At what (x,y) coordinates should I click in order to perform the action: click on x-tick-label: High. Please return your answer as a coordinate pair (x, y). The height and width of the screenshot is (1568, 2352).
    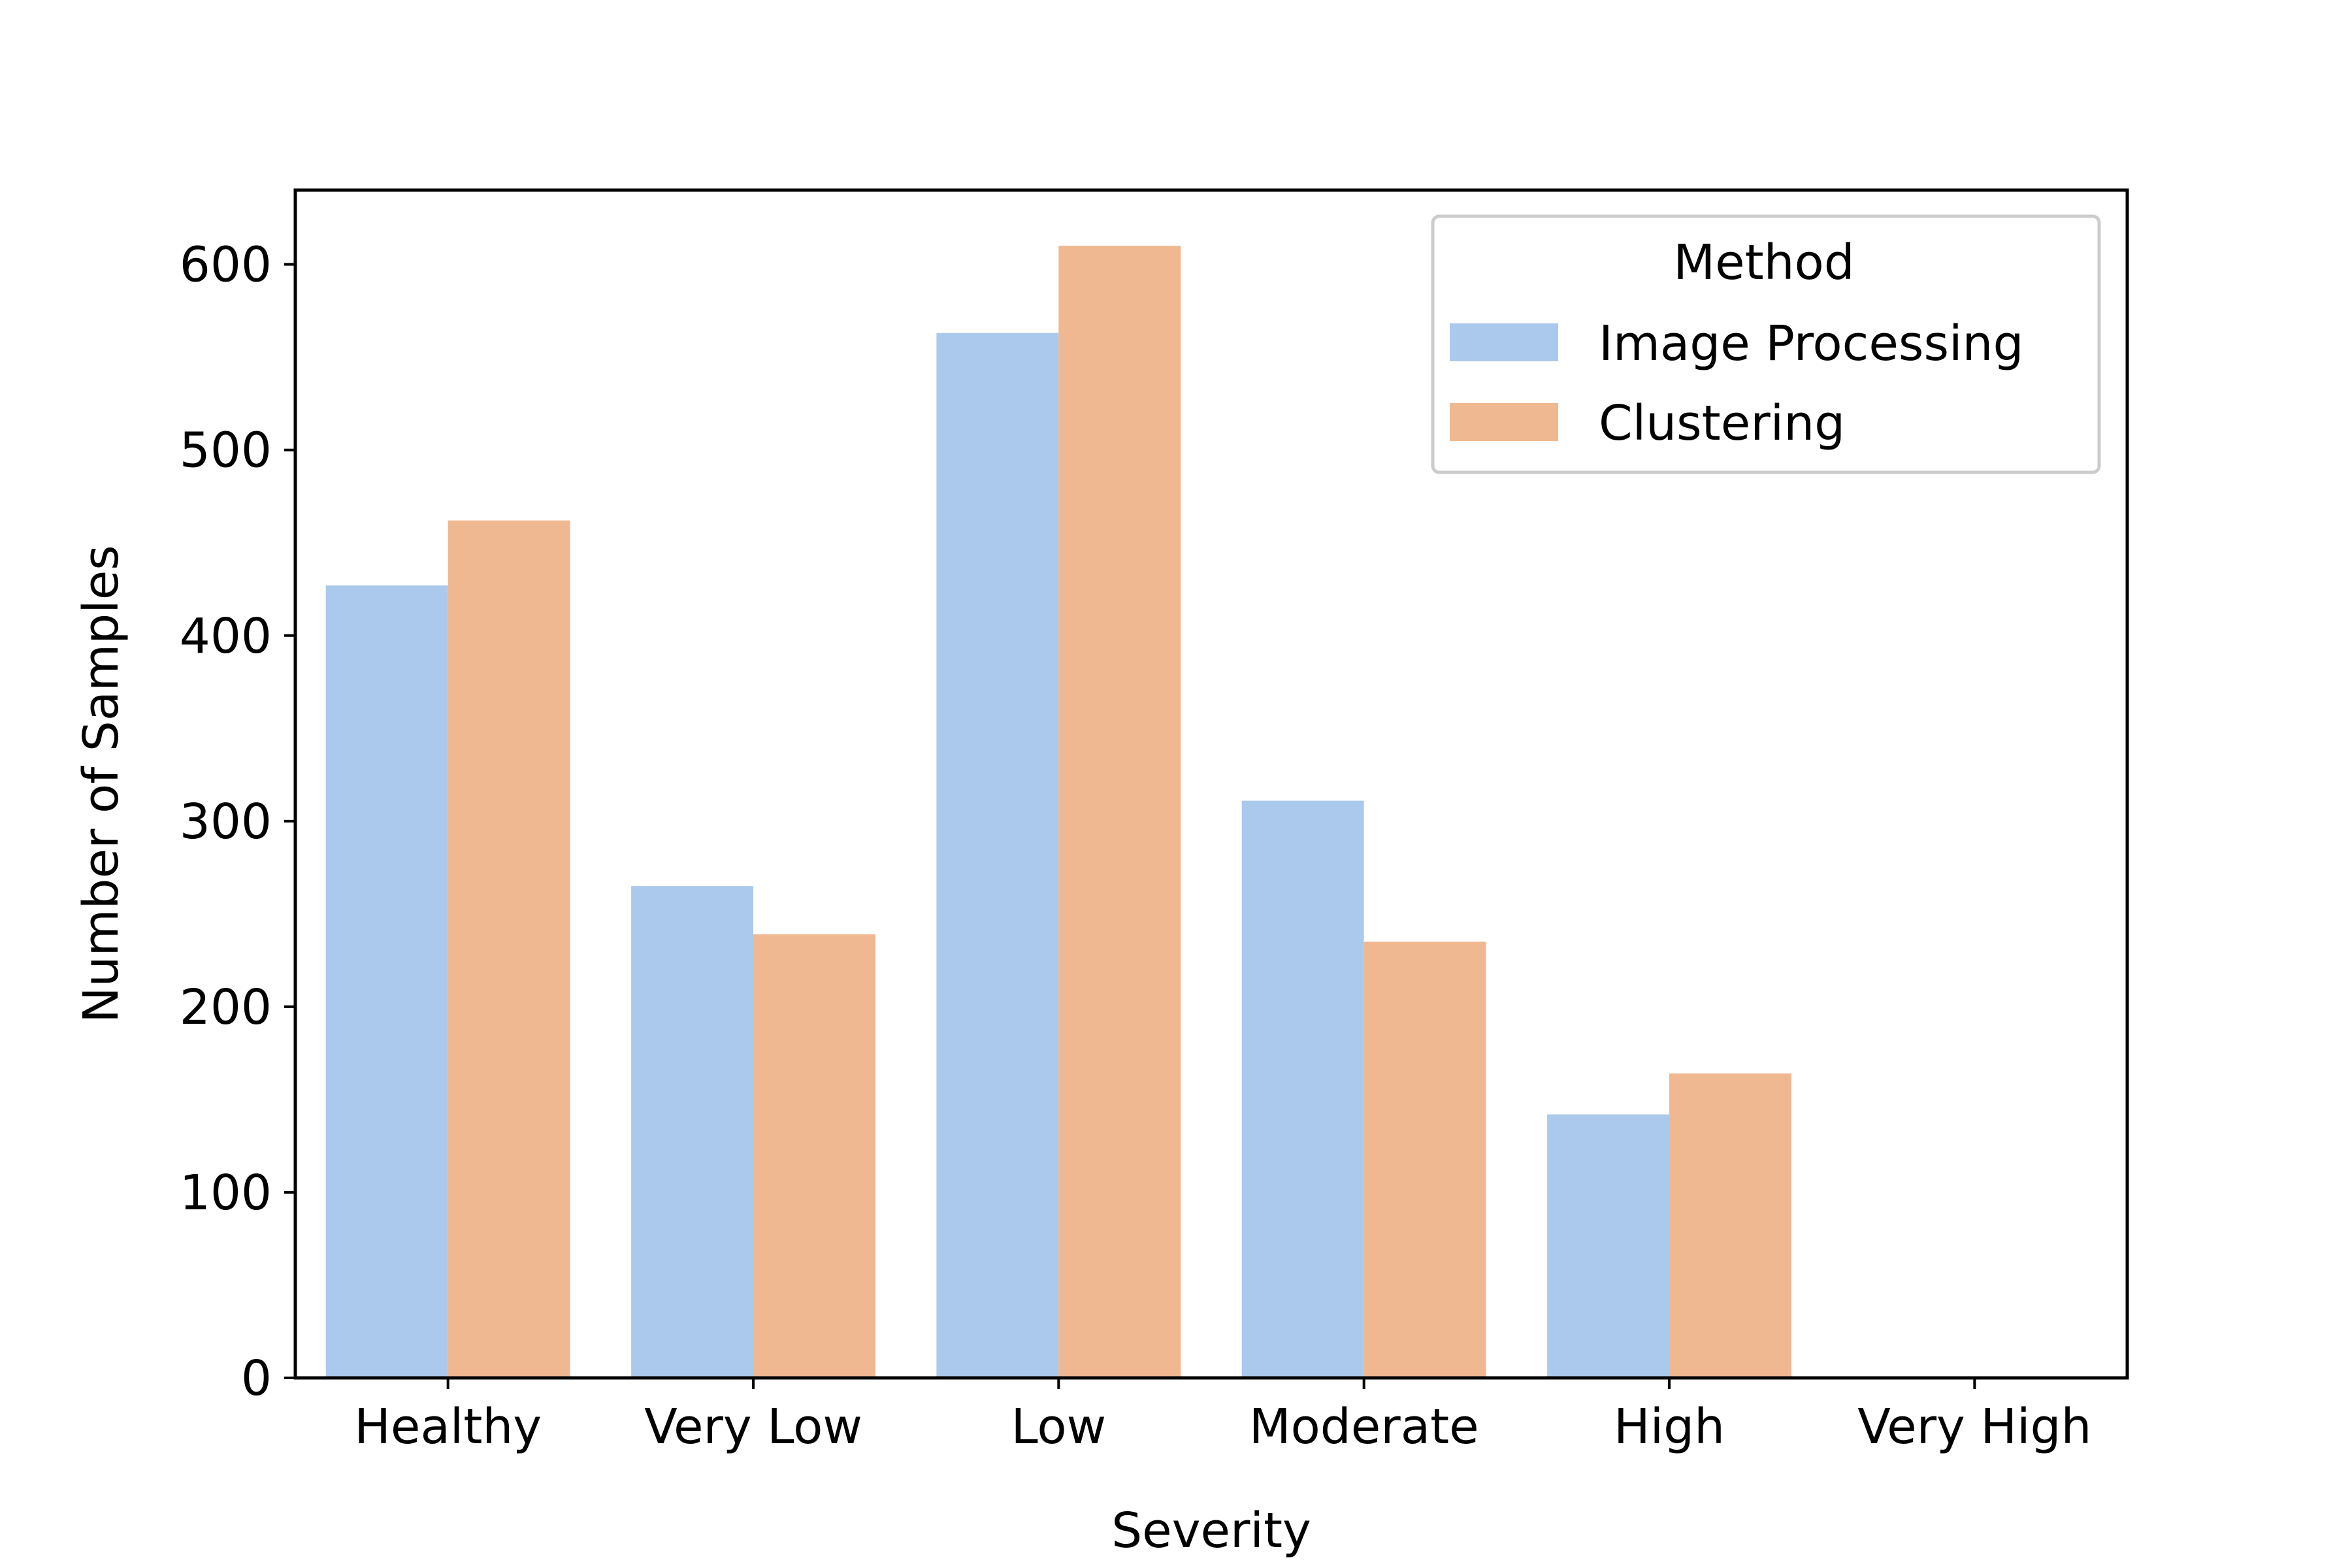
    Looking at the image, I should click on (1669, 1427).